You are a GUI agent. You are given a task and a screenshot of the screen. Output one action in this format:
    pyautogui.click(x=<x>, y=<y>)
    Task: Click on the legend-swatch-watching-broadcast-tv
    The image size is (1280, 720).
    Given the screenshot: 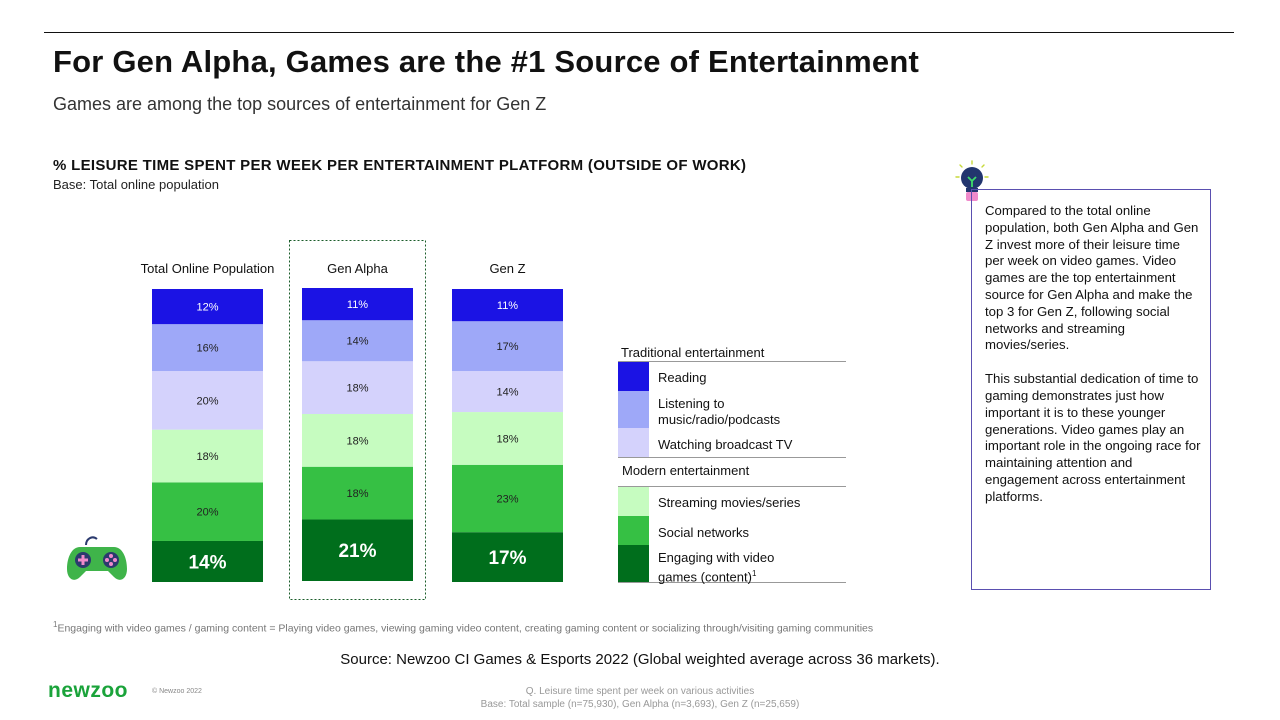 What is the action you would take?
    pyautogui.click(x=633, y=442)
    